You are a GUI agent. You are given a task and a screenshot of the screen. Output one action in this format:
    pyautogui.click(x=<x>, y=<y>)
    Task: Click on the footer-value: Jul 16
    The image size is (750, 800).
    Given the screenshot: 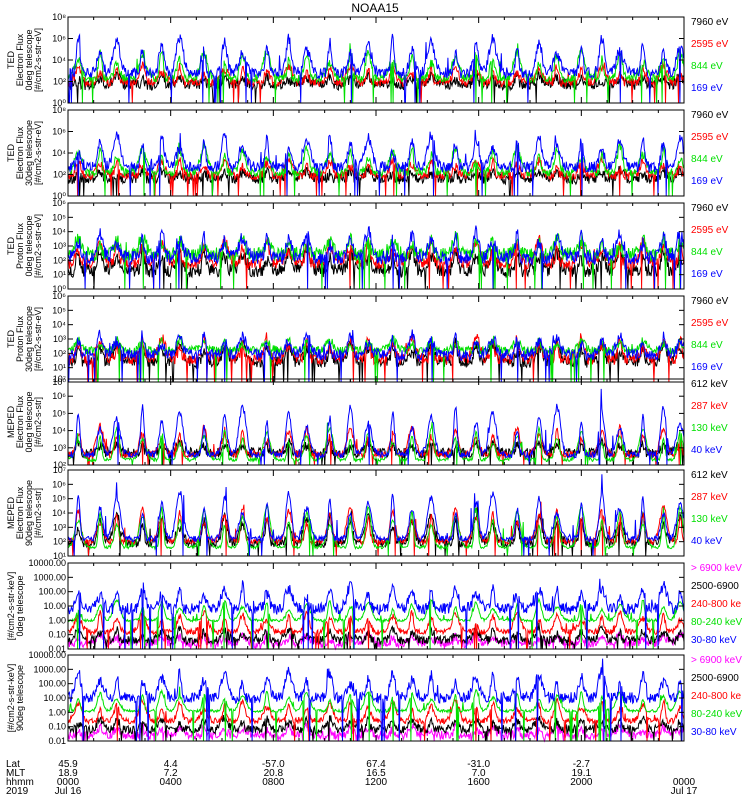 What is the action you would take?
    pyautogui.click(x=68, y=791)
    